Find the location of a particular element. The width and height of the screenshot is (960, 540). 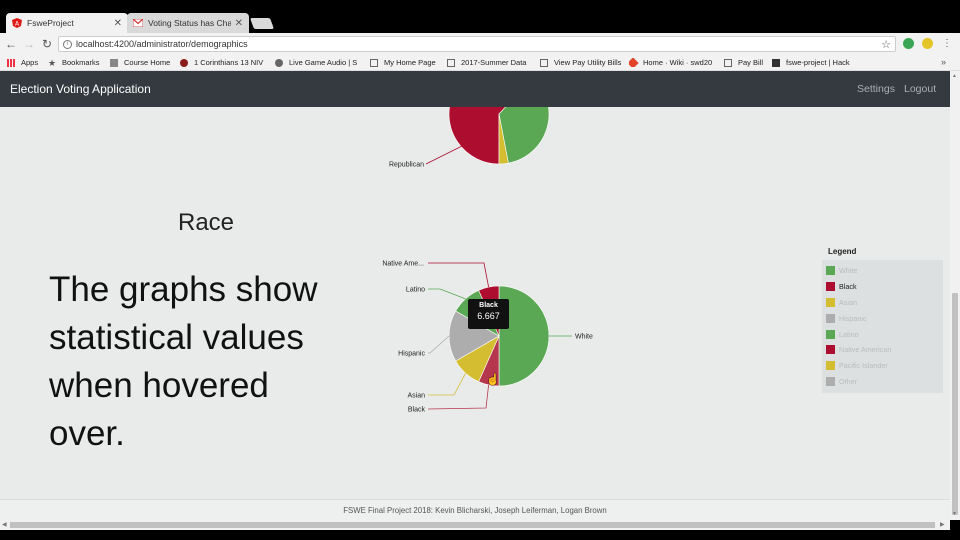

new-tab-button is located at coordinates (262, 23).